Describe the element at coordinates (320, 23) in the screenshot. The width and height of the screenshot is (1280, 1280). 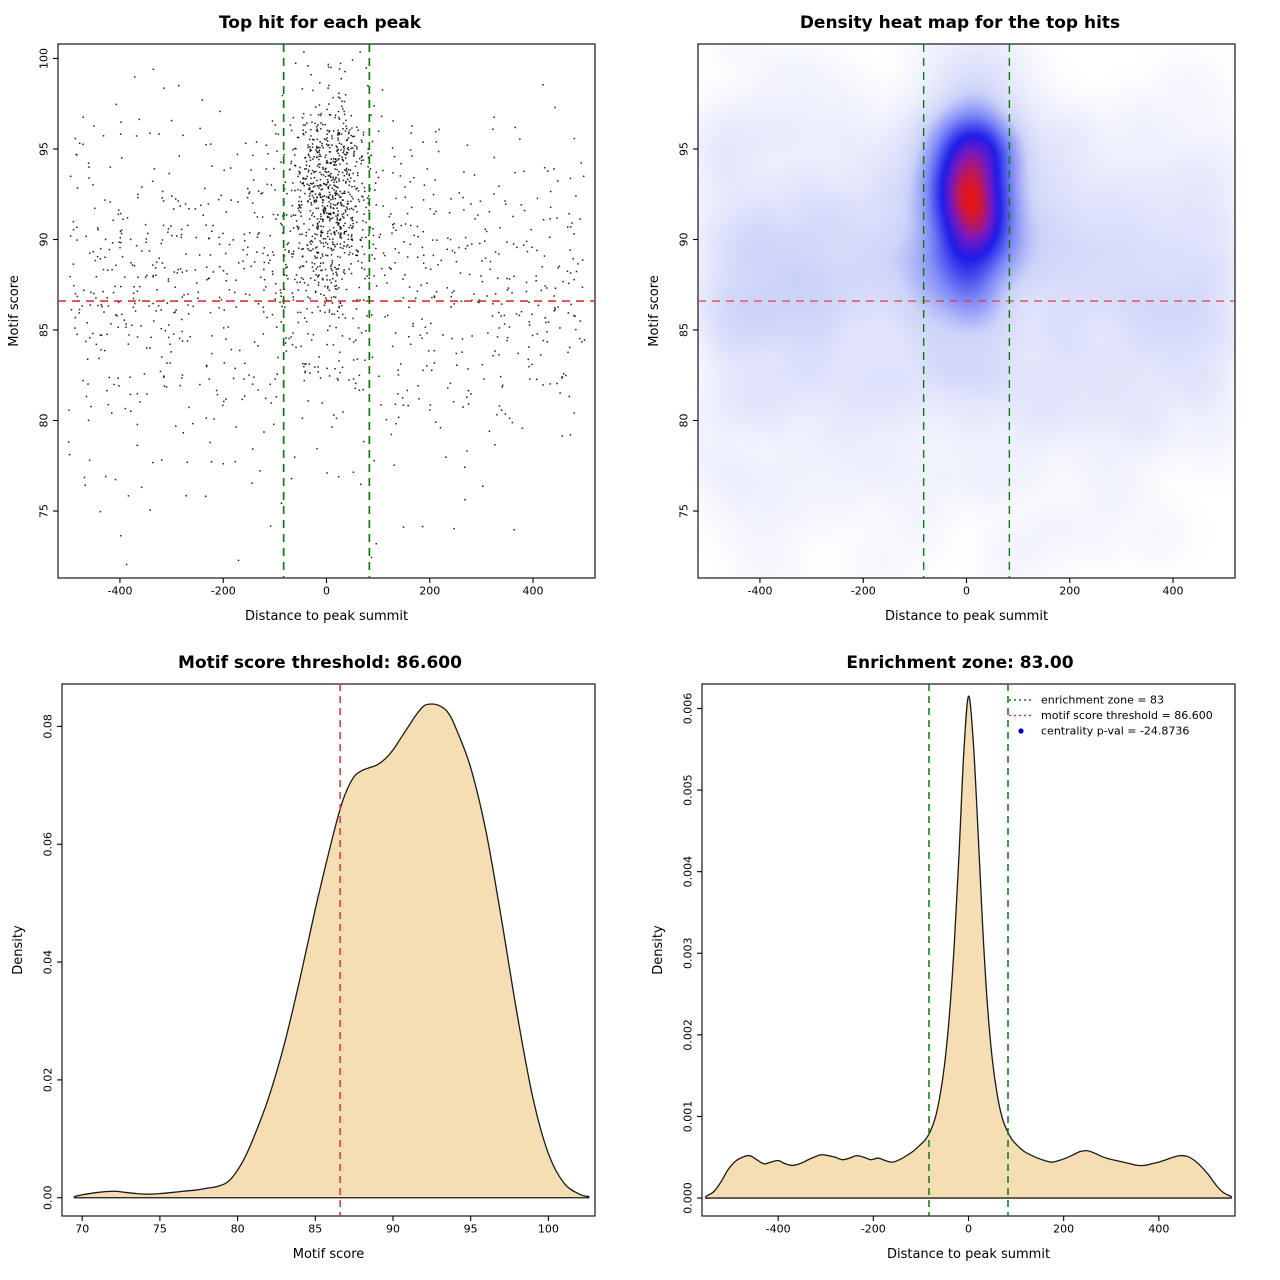
I see `scatter-title: Top hit for each peak` at that location.